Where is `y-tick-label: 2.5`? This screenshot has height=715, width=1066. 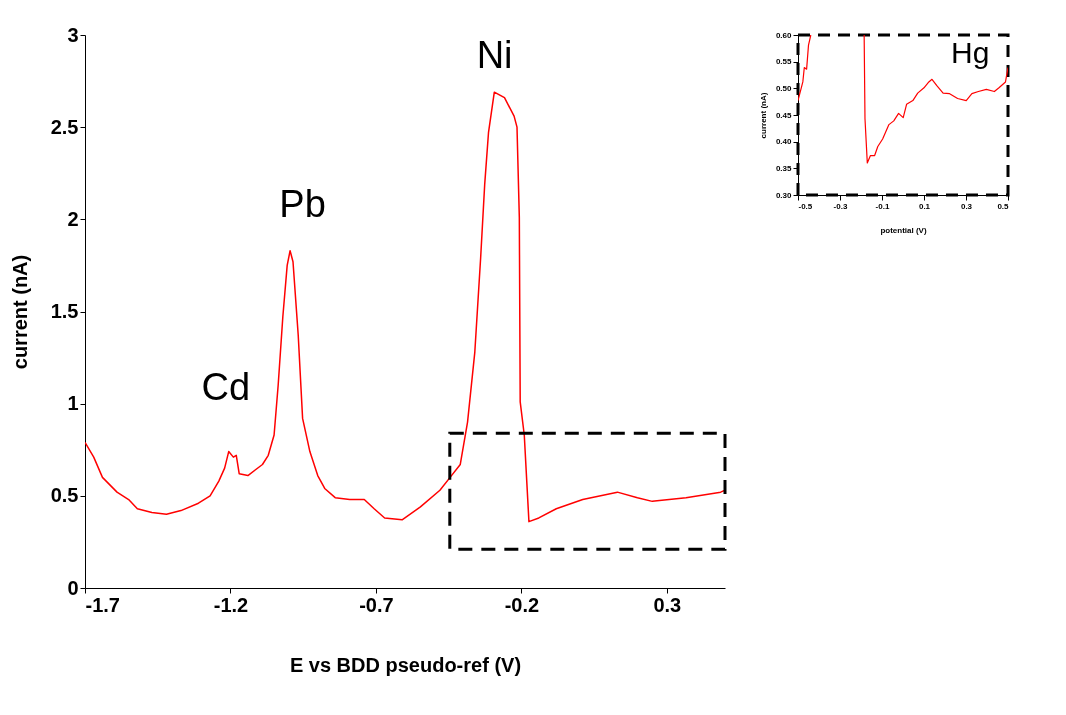 y-tick-label: 2.5 is located at coordinates (64, 126).